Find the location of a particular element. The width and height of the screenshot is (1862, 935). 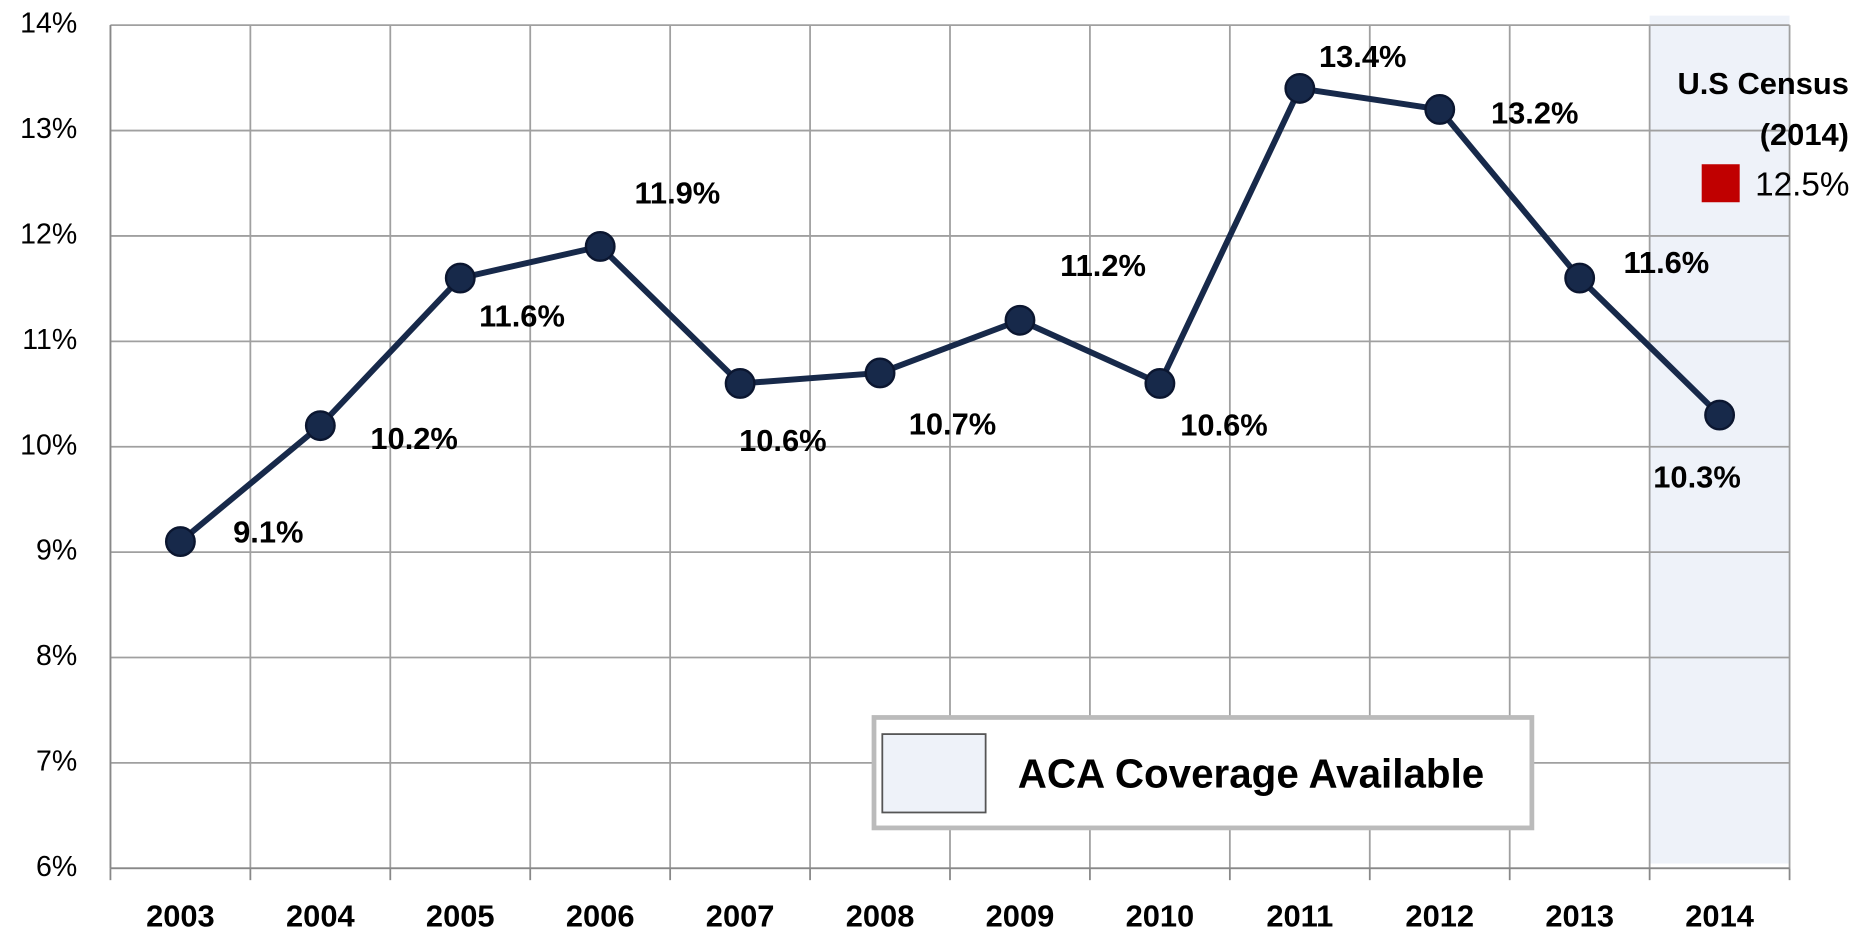

x-tick-label: 2009 is located at coordinates (1020, 915).